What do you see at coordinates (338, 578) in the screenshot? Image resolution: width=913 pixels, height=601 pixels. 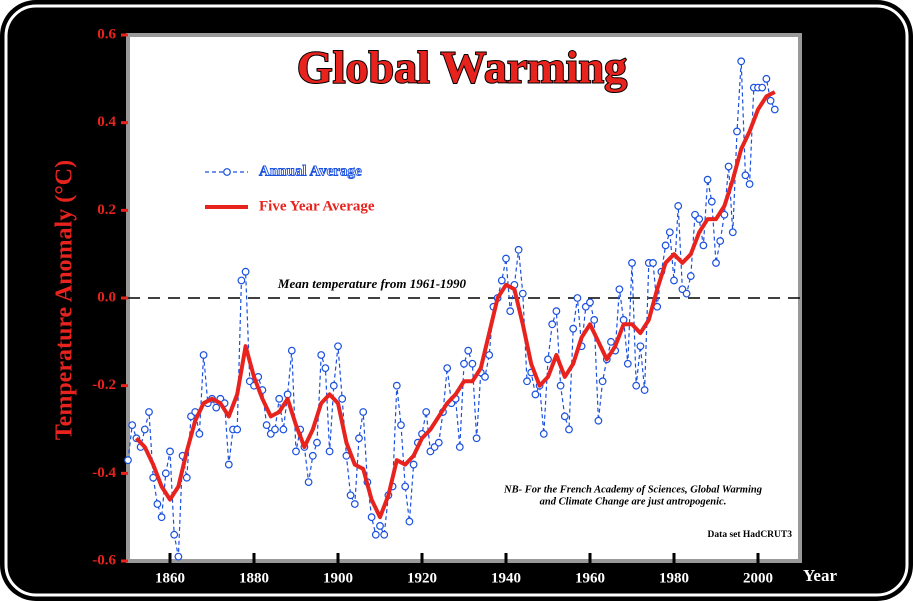 I see `x-tick-label: 1900` at bounding box center [338, 578].